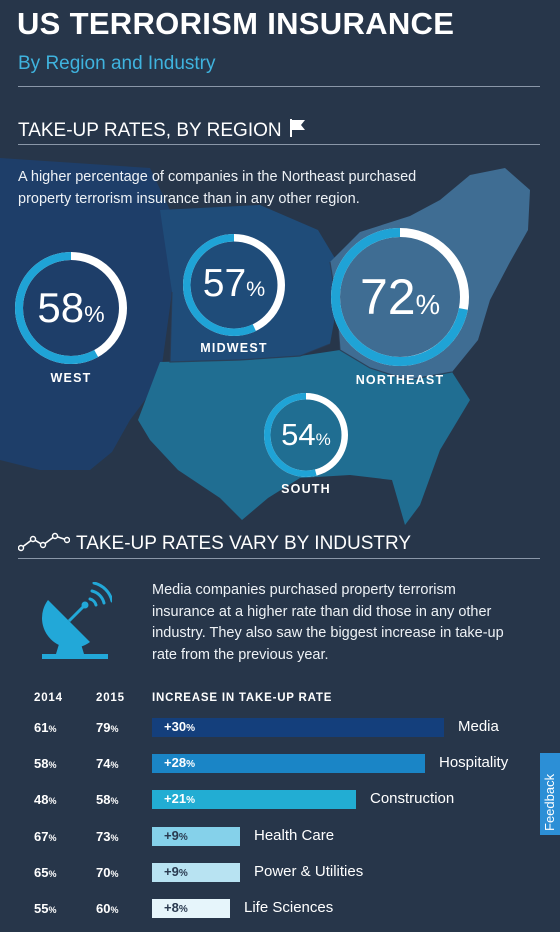 This screenshot has height=932, width=560. What do you see at coordinates (103, 908) in the screenshot?
I see `value-2015-number: 60` at bounding box center [103, 908].